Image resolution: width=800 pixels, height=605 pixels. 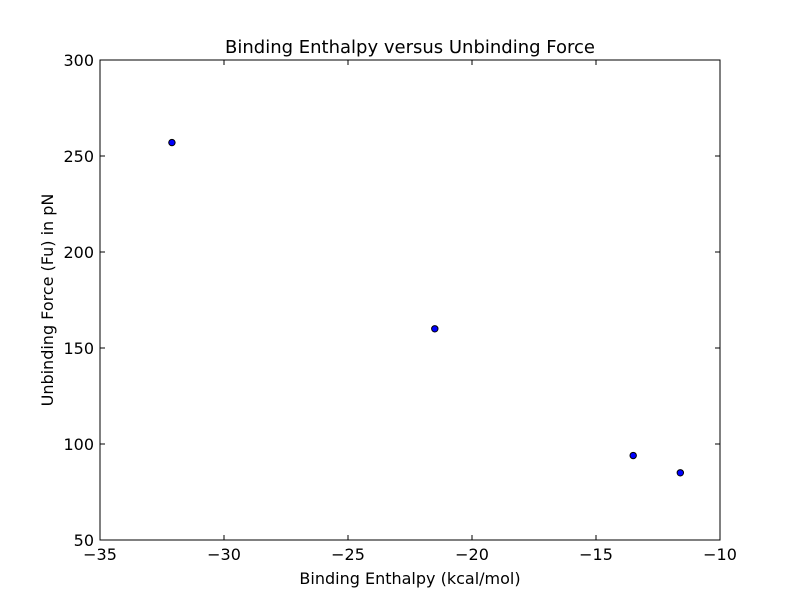 What do you see at coordinates (596, 554) in the screenshot?
I see `x-tick-label: −15` at bounding box center [596, 554].